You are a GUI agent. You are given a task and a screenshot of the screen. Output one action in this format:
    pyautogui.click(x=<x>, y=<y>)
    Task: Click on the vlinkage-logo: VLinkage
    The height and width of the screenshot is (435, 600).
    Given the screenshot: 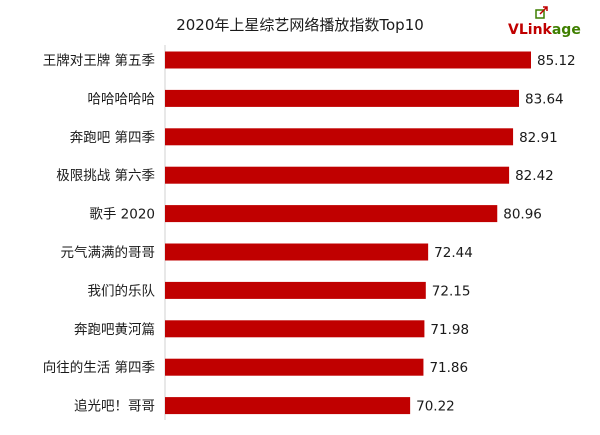 What is the action you would take?
    pyautogui.click(x=544, y=22)
    